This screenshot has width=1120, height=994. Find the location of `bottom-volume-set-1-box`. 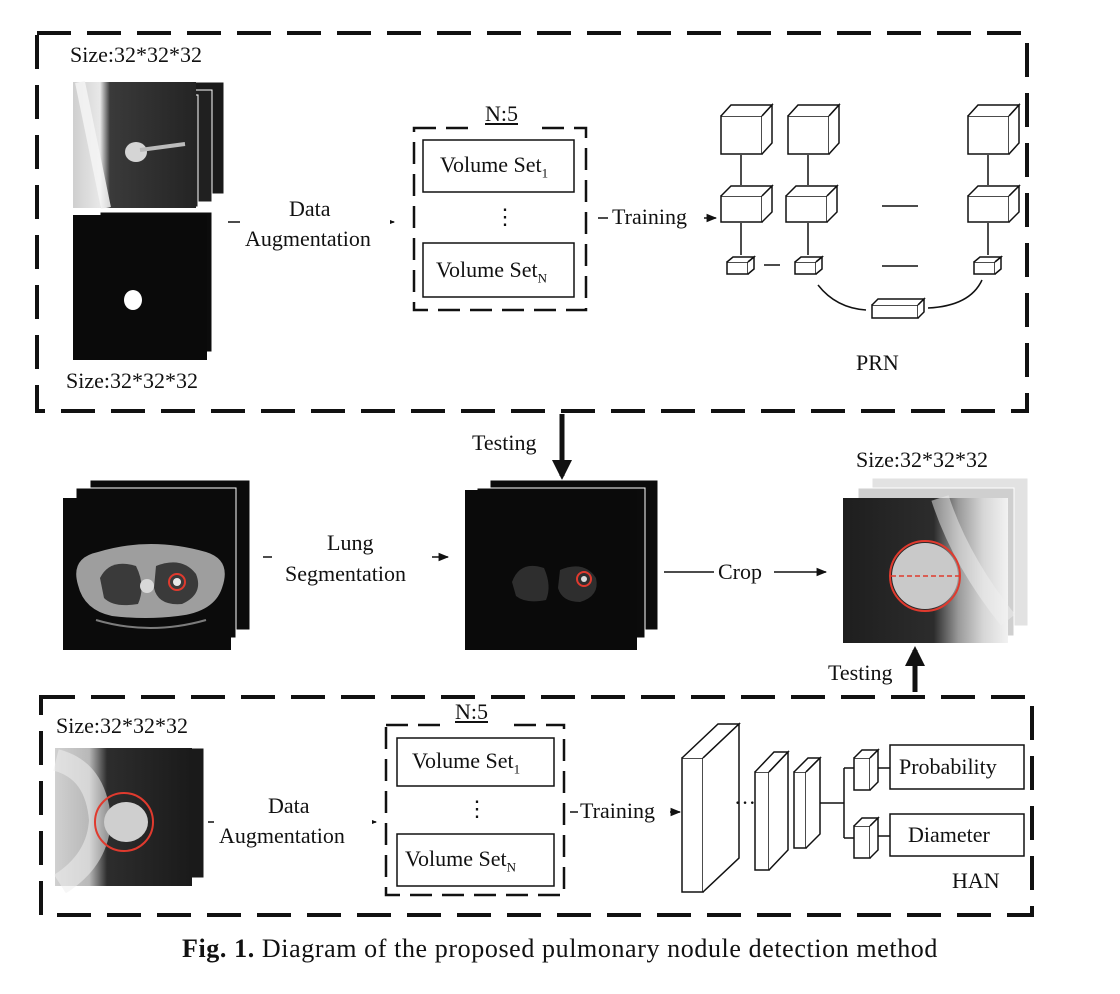

bottom-volume-set-1-box is located at coordinates (475, 762).